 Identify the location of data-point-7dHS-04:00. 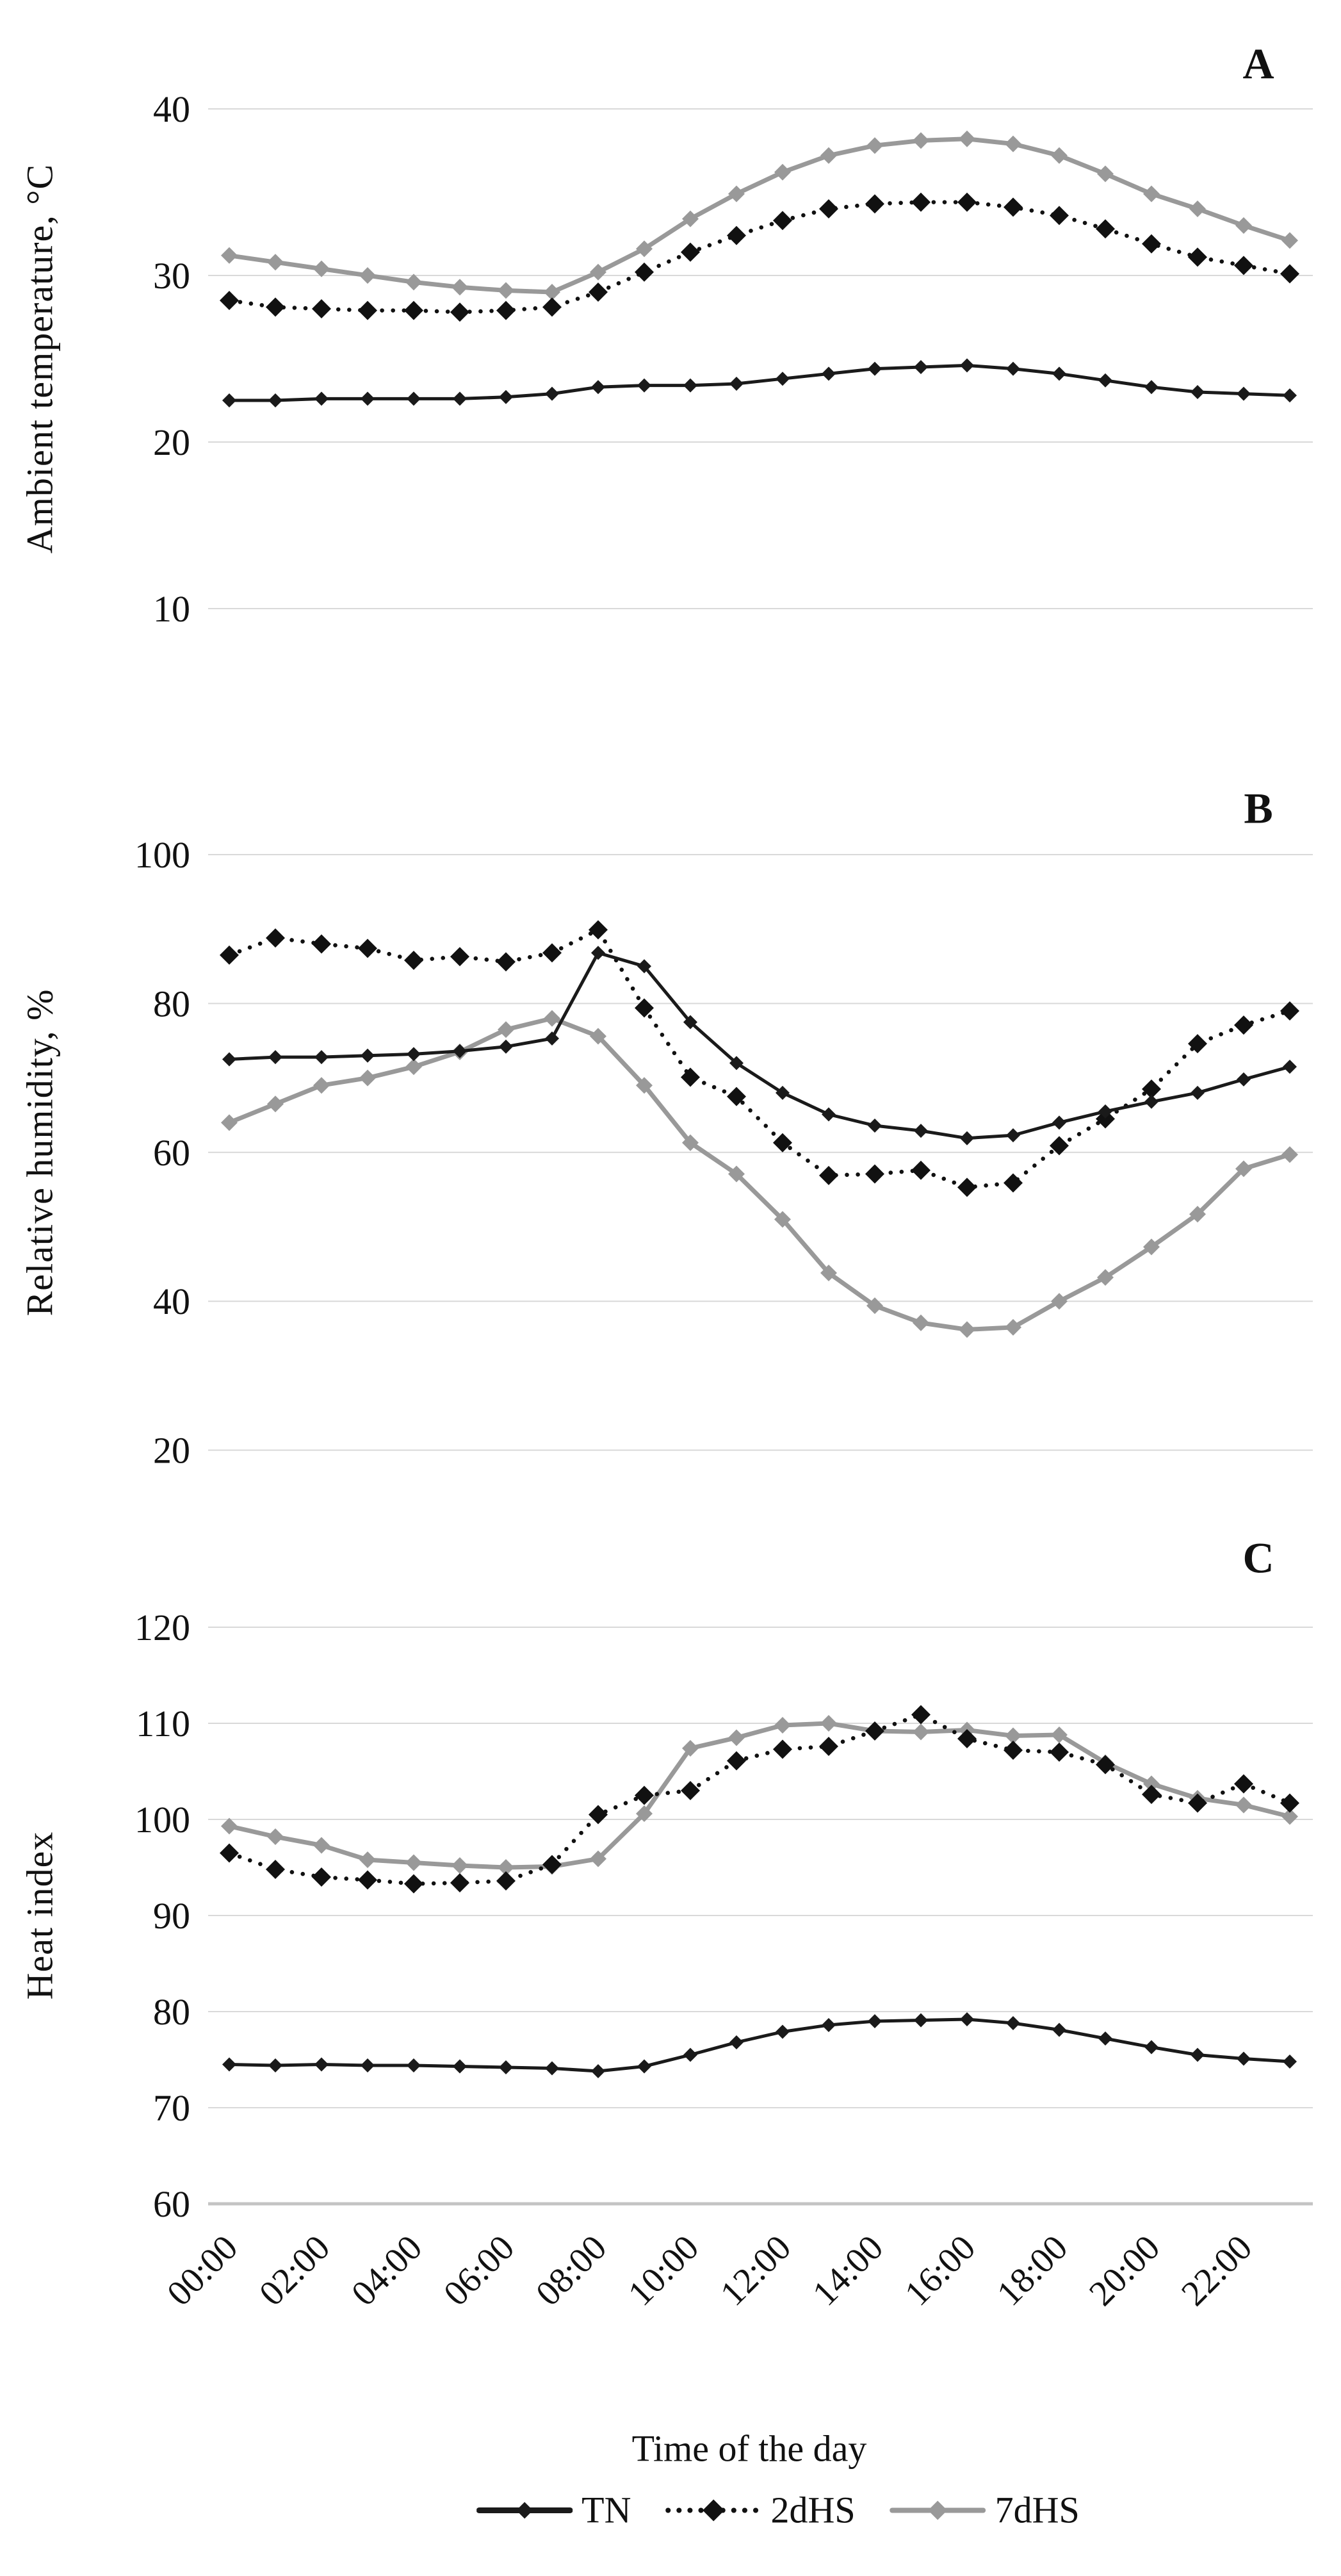
(414, 282).